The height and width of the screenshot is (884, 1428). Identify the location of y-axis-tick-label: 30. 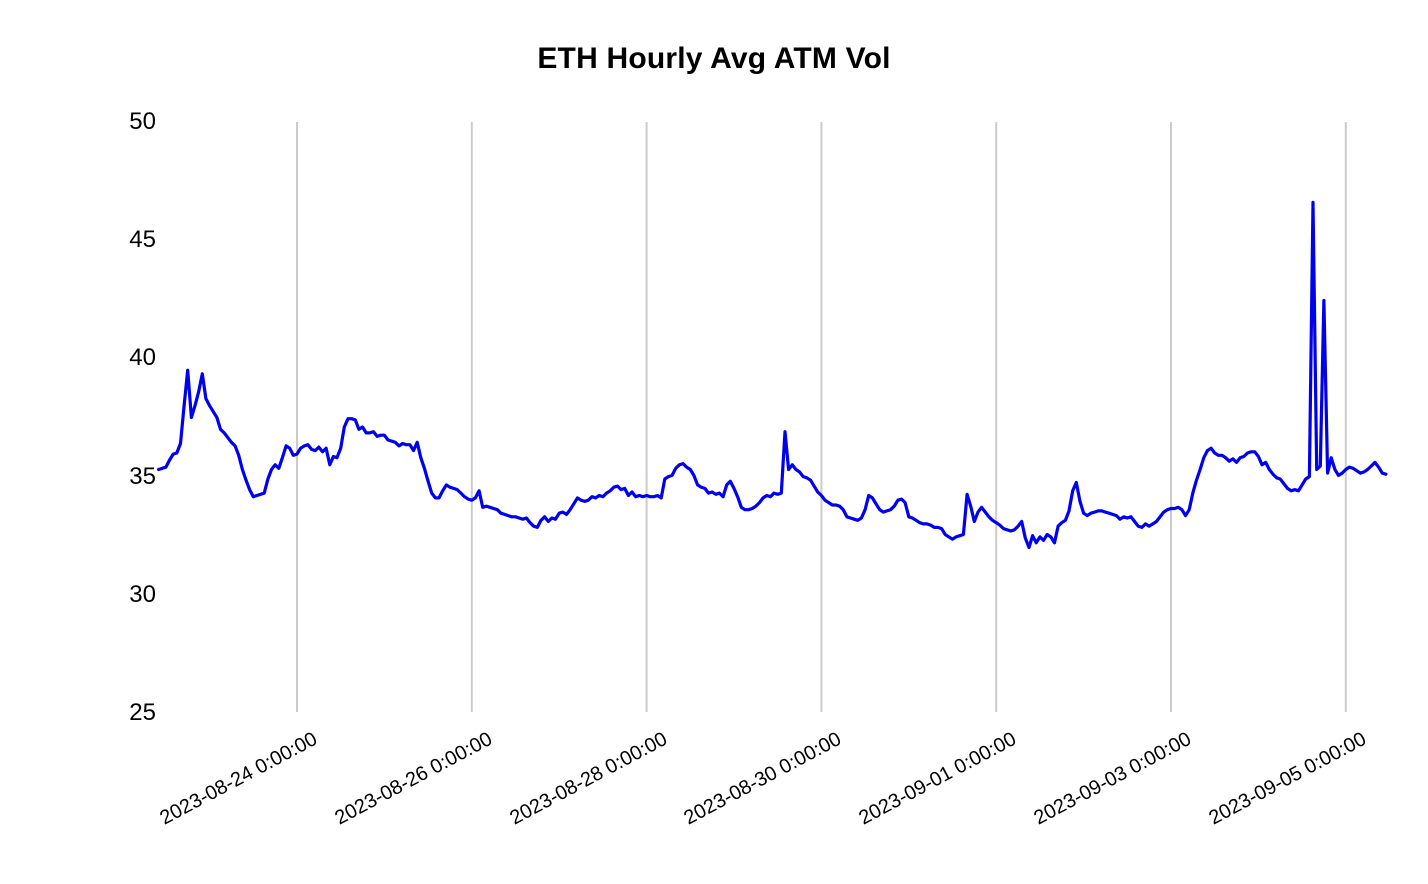
(142, 594).